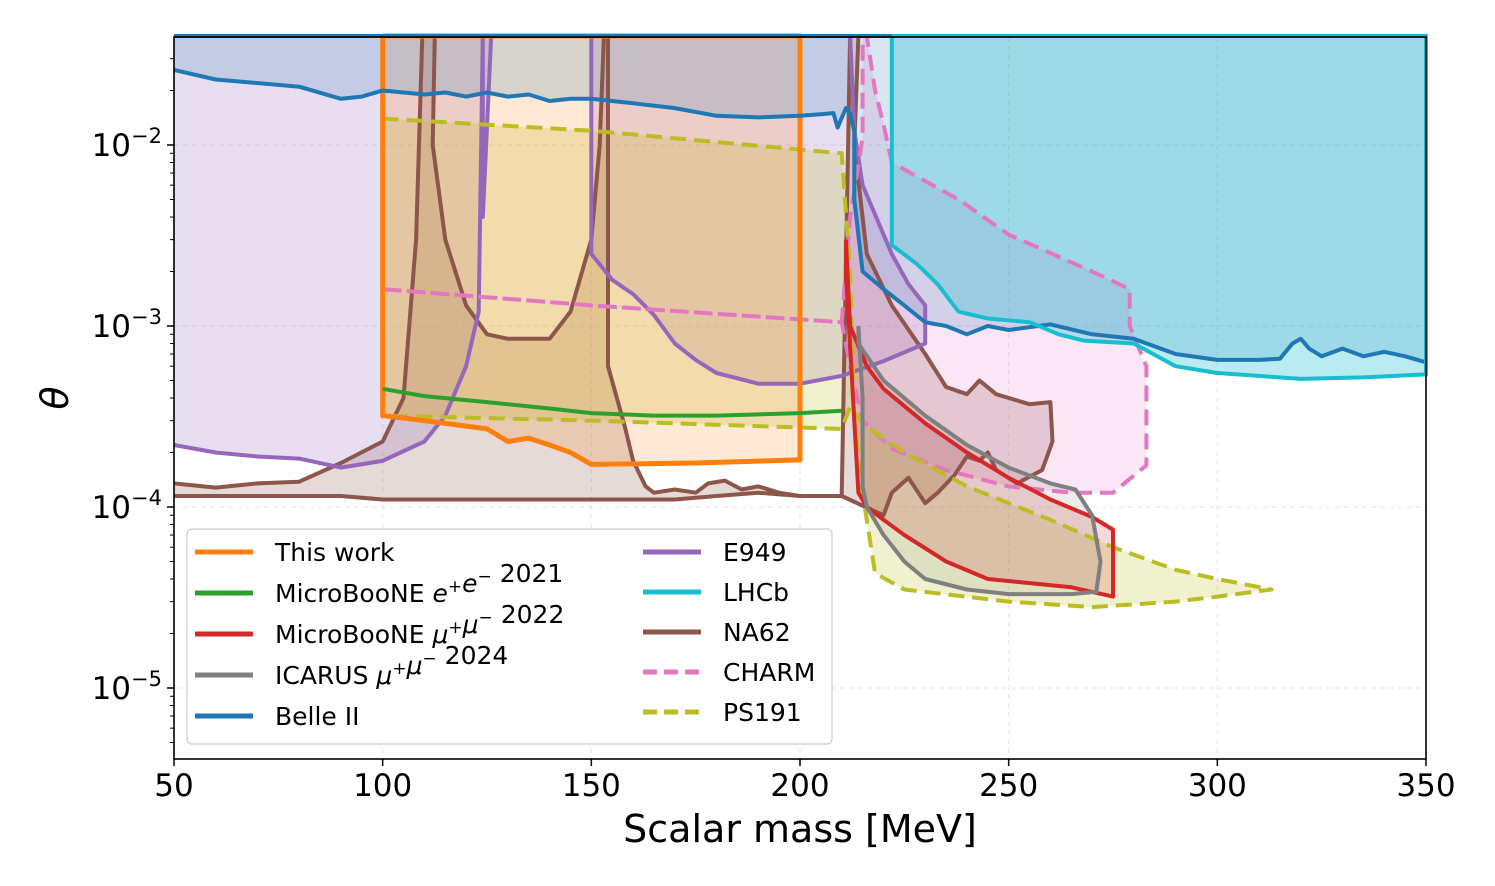  I want to click on legend-box, so click(509, 636).